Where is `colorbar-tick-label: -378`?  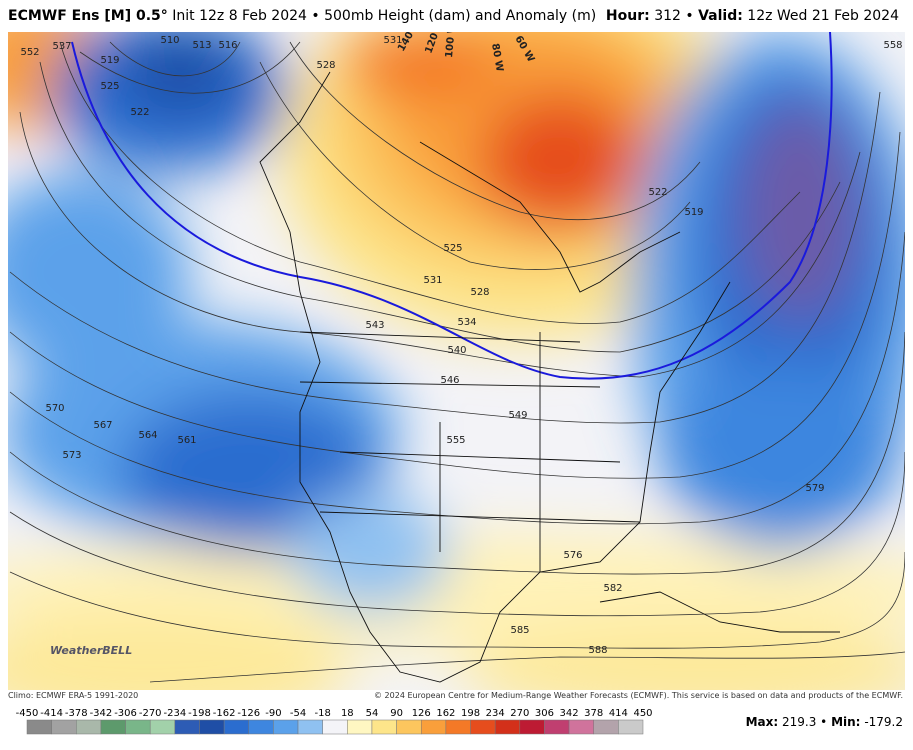 colorbar-tick-label: -378 is located at coordinates (76, 713).